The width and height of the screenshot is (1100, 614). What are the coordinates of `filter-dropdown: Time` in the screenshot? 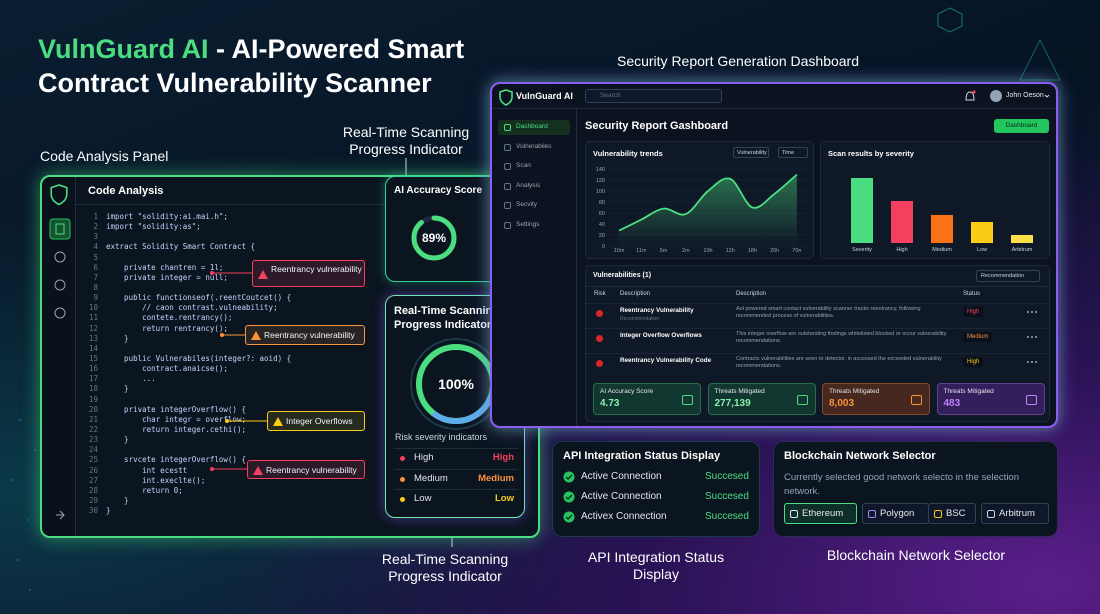 It's located at (793, 152).